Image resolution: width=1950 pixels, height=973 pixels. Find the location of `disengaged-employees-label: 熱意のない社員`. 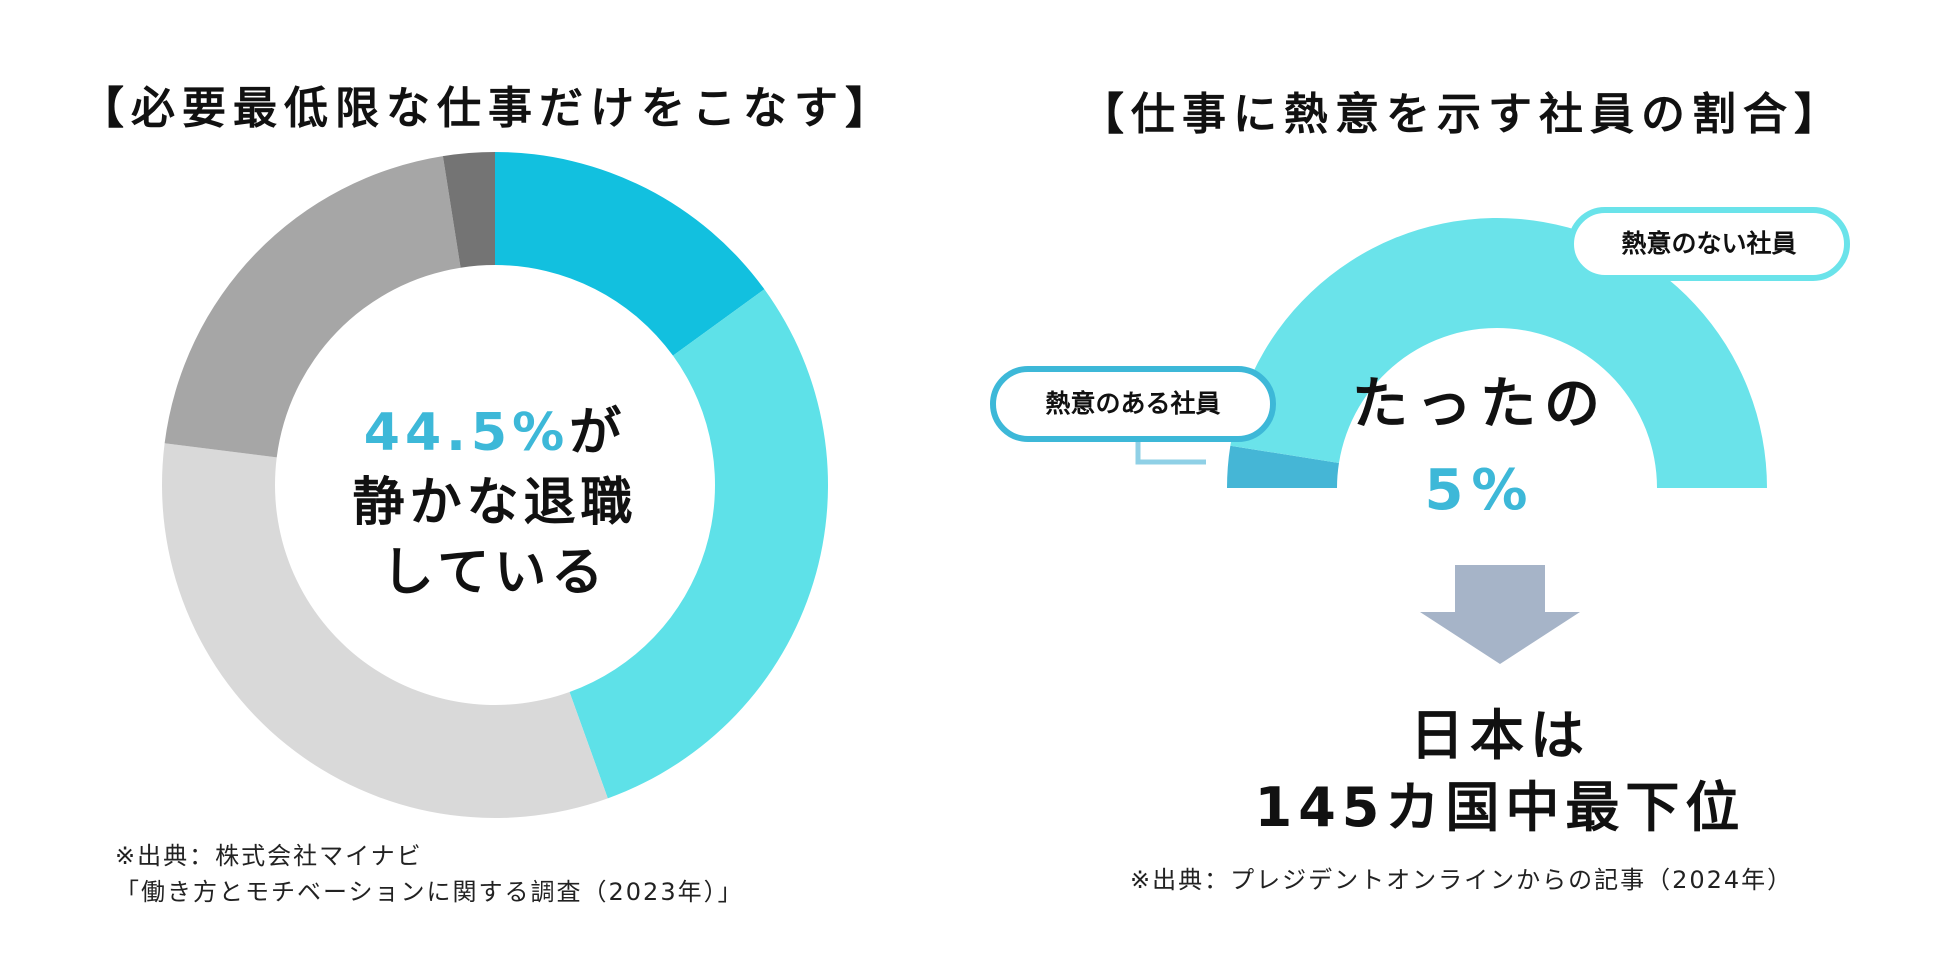

disengaged-employees-label: 熱意のない社員 is located at coordinates (1709, 244).